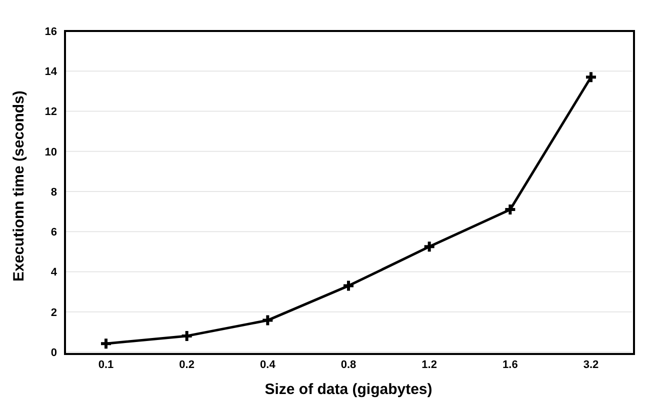 The height and width of the screenshot is (410, 645). Describe the element at coordinates (50, 112) in the screenshot. I see `y-tick-label: 12` at that location.